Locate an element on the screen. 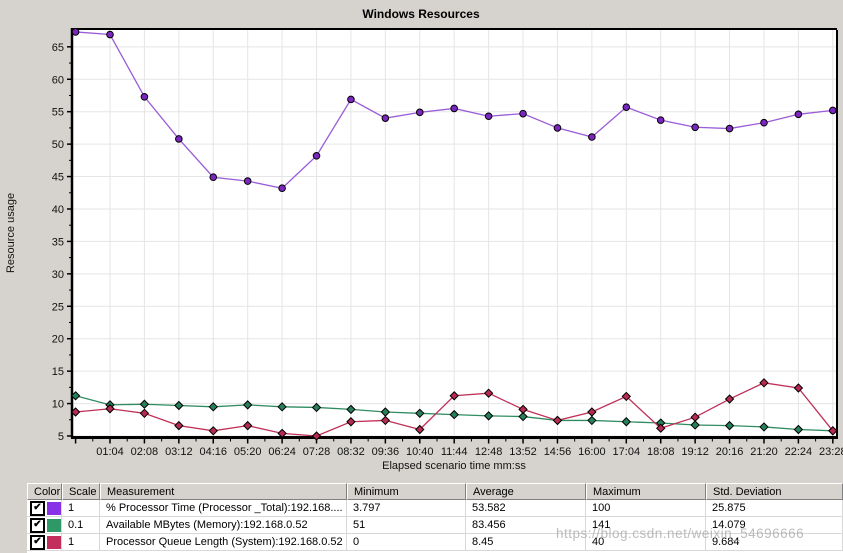 This screenshot has height=553, width=843. y-tick-label: 20 is located at coordinates (58, 340).